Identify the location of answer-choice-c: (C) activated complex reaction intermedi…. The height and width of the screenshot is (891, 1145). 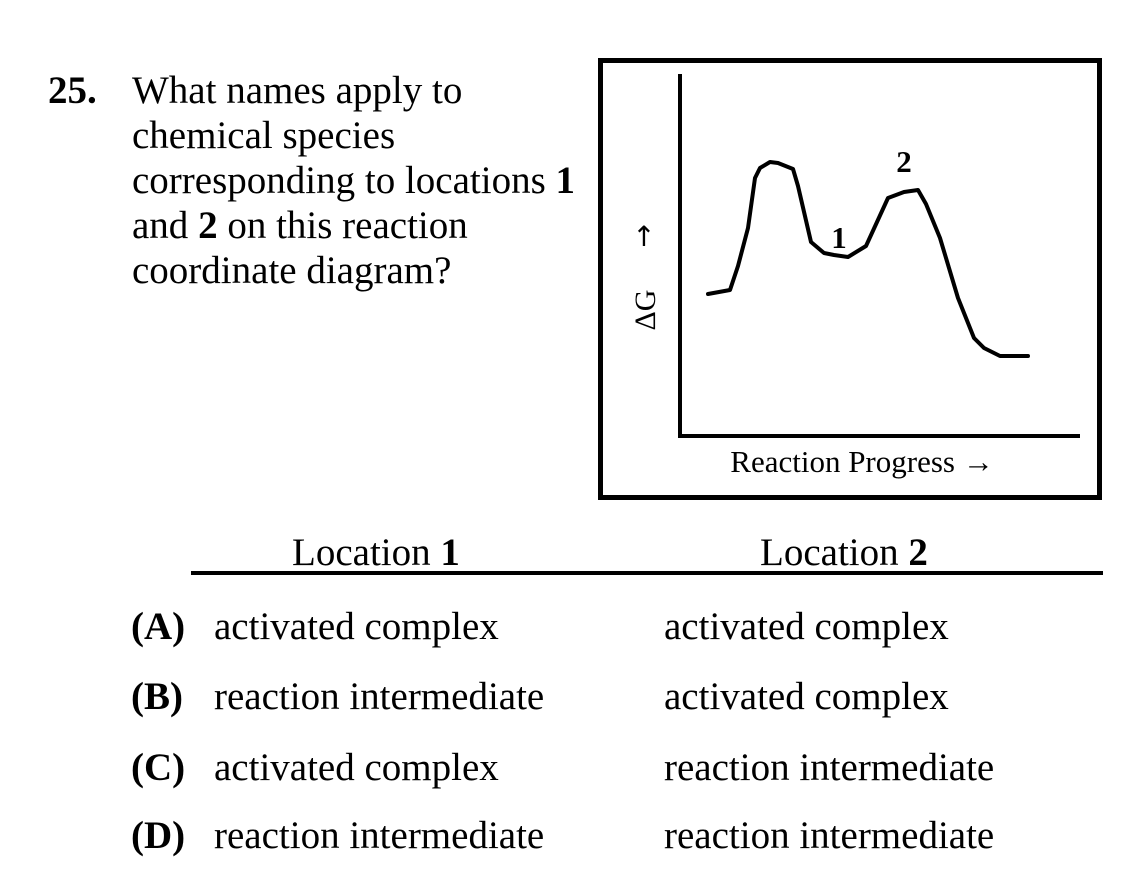
(572, 768).